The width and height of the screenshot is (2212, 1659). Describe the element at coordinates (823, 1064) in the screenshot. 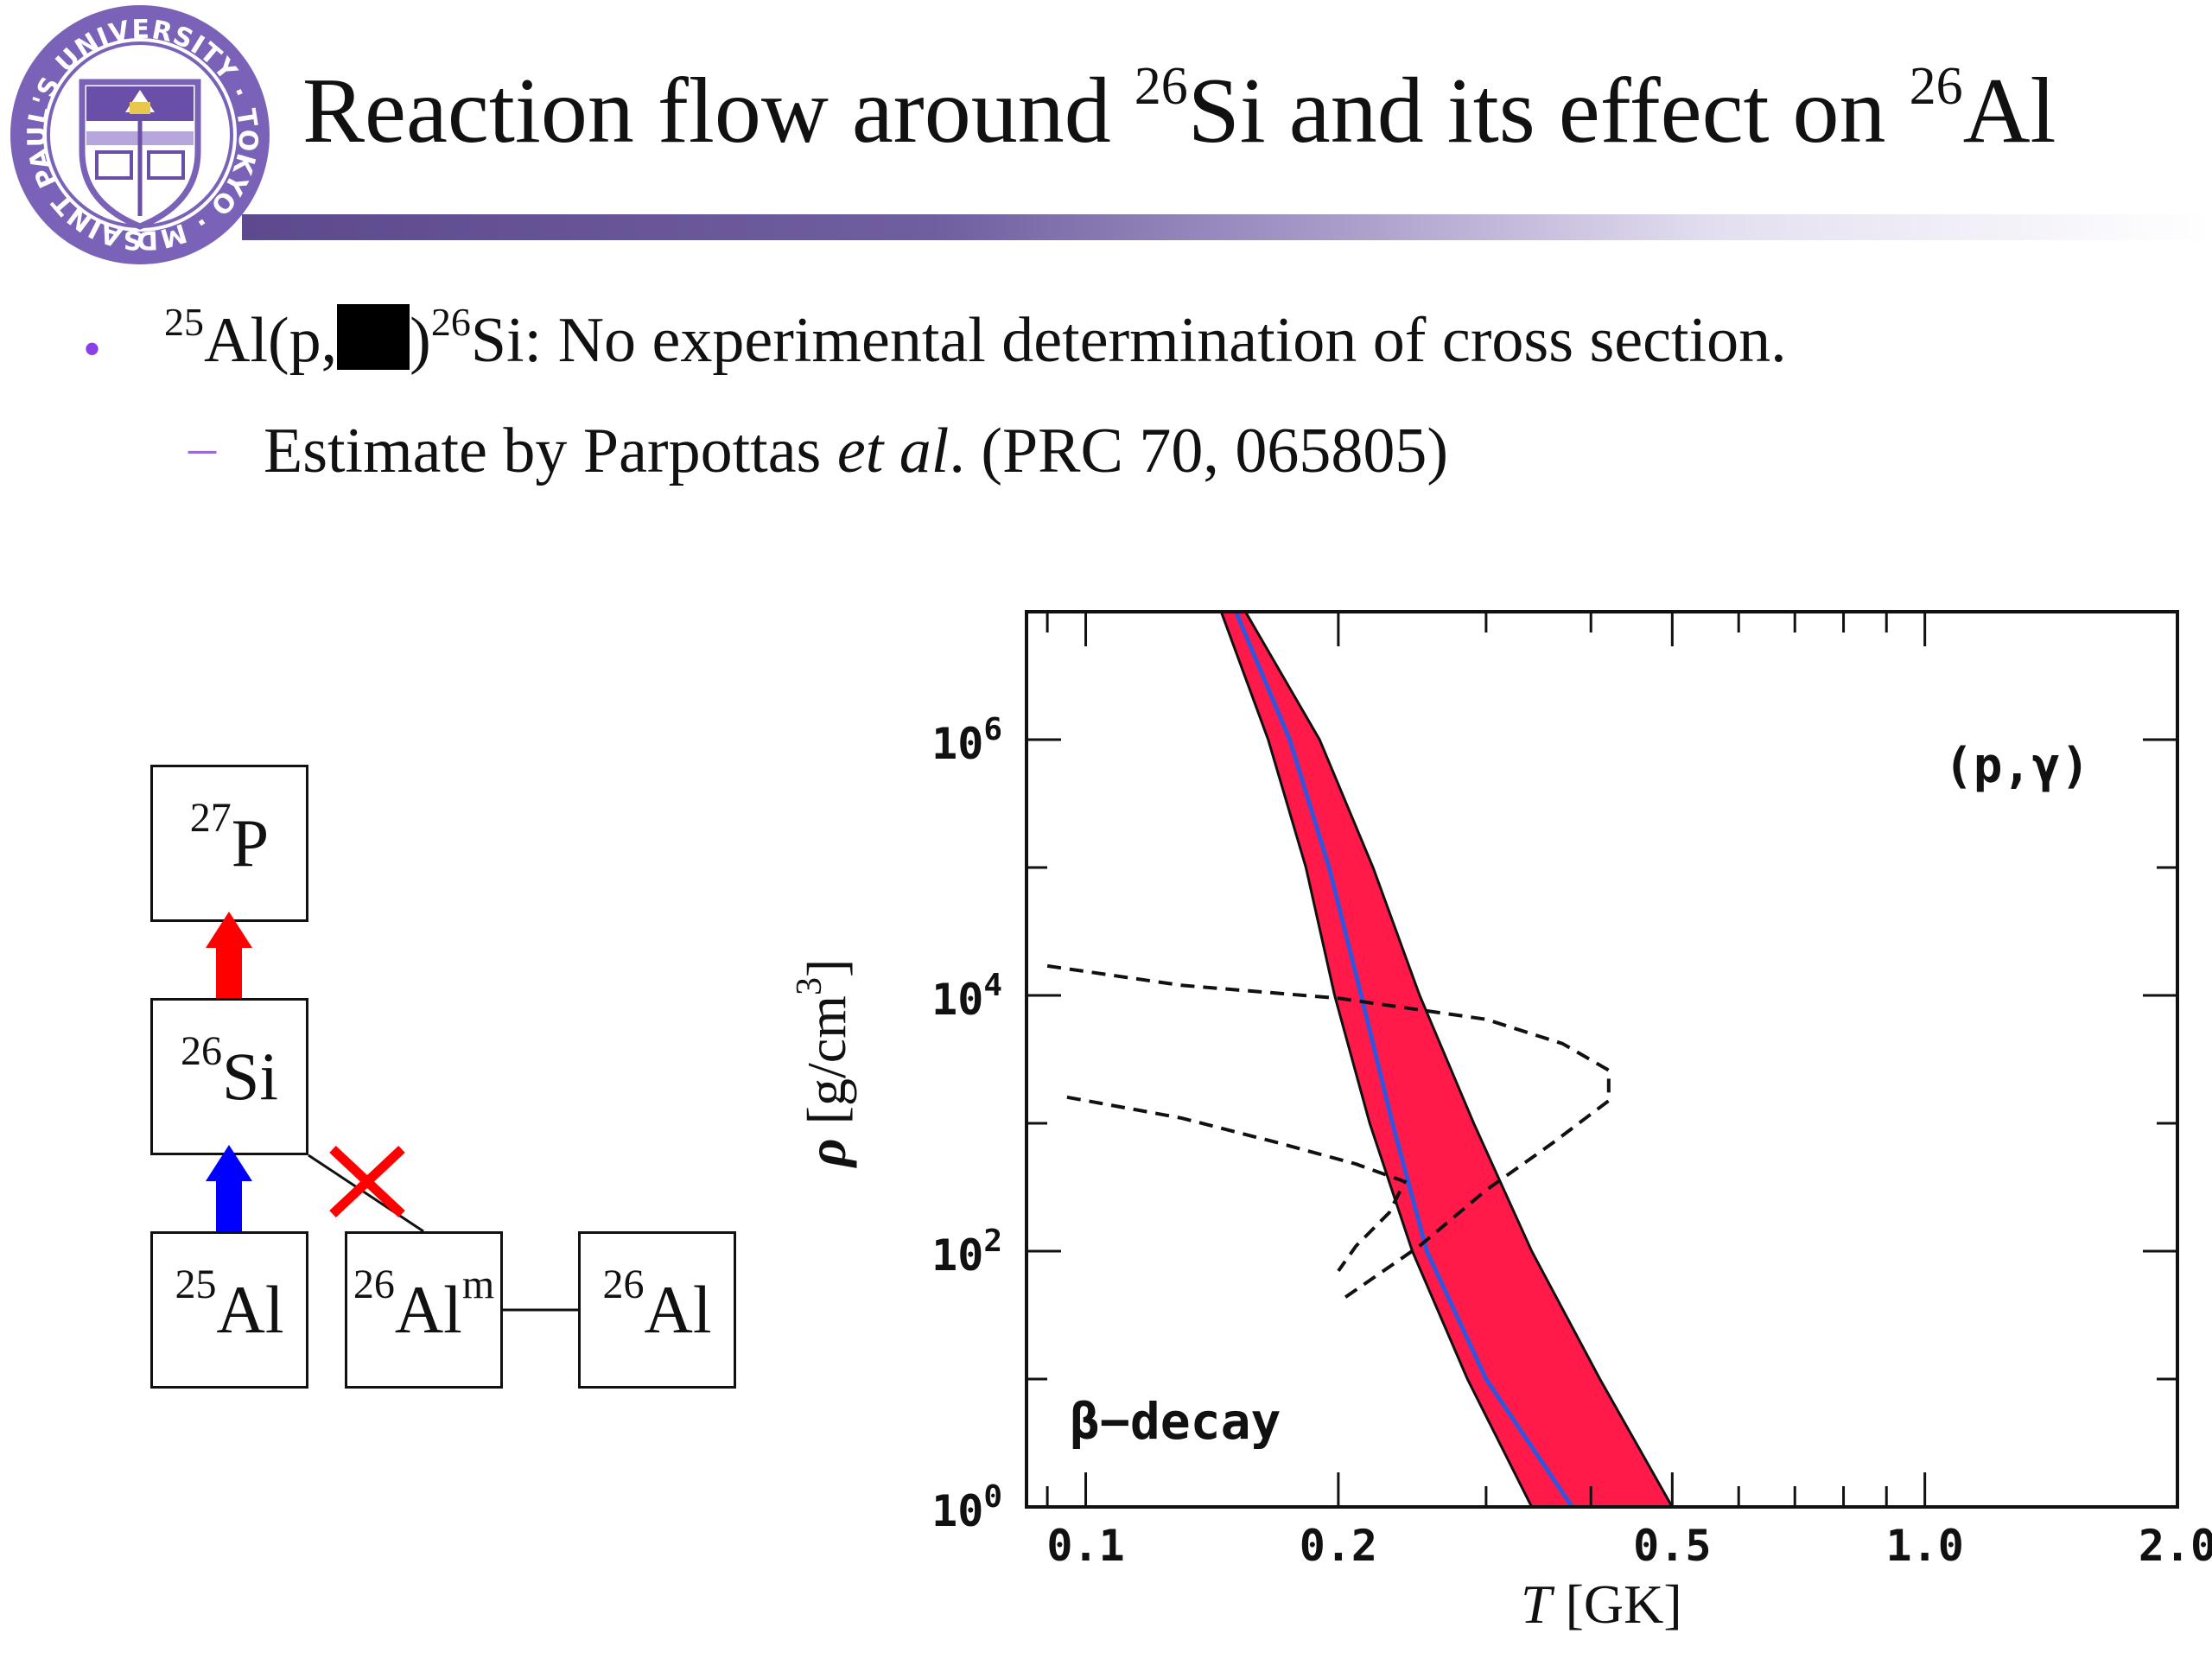

I see `y-axis-label: ρ [g/cm3]` at that location.